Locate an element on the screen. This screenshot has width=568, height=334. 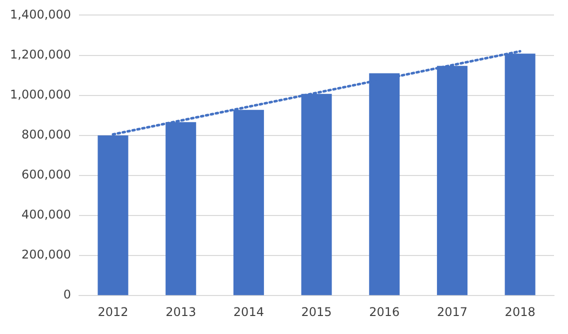
x-tick-label: 2018 is located at coordinates (520, 311).